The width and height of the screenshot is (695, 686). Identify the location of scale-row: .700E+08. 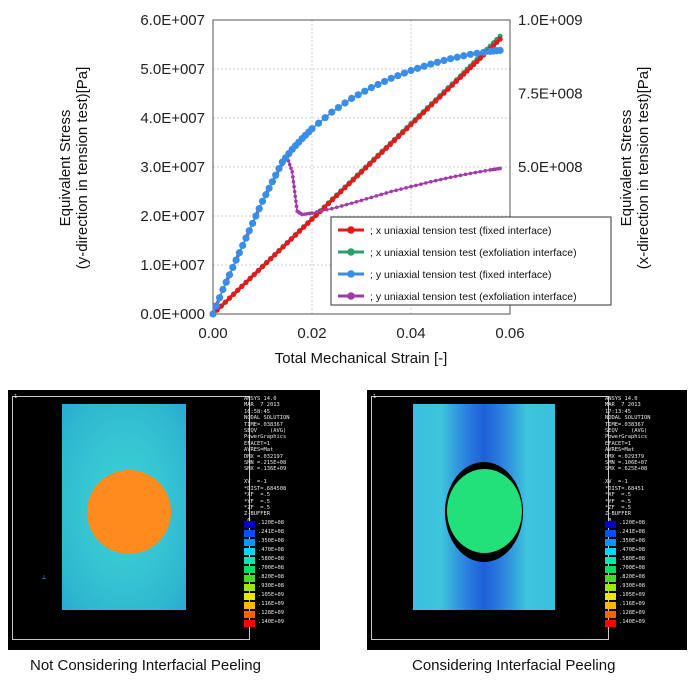
(631, 569).